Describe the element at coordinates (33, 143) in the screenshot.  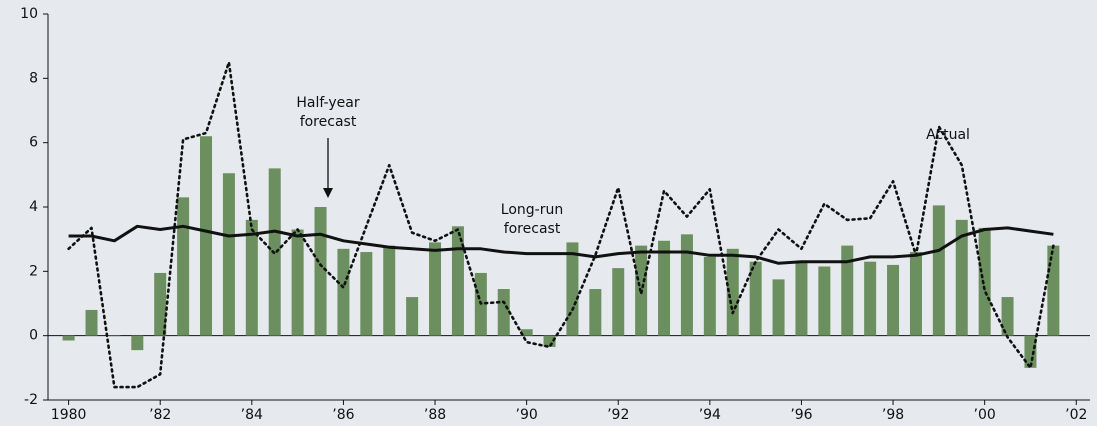
I see `y-tick-label: 6` at that location.